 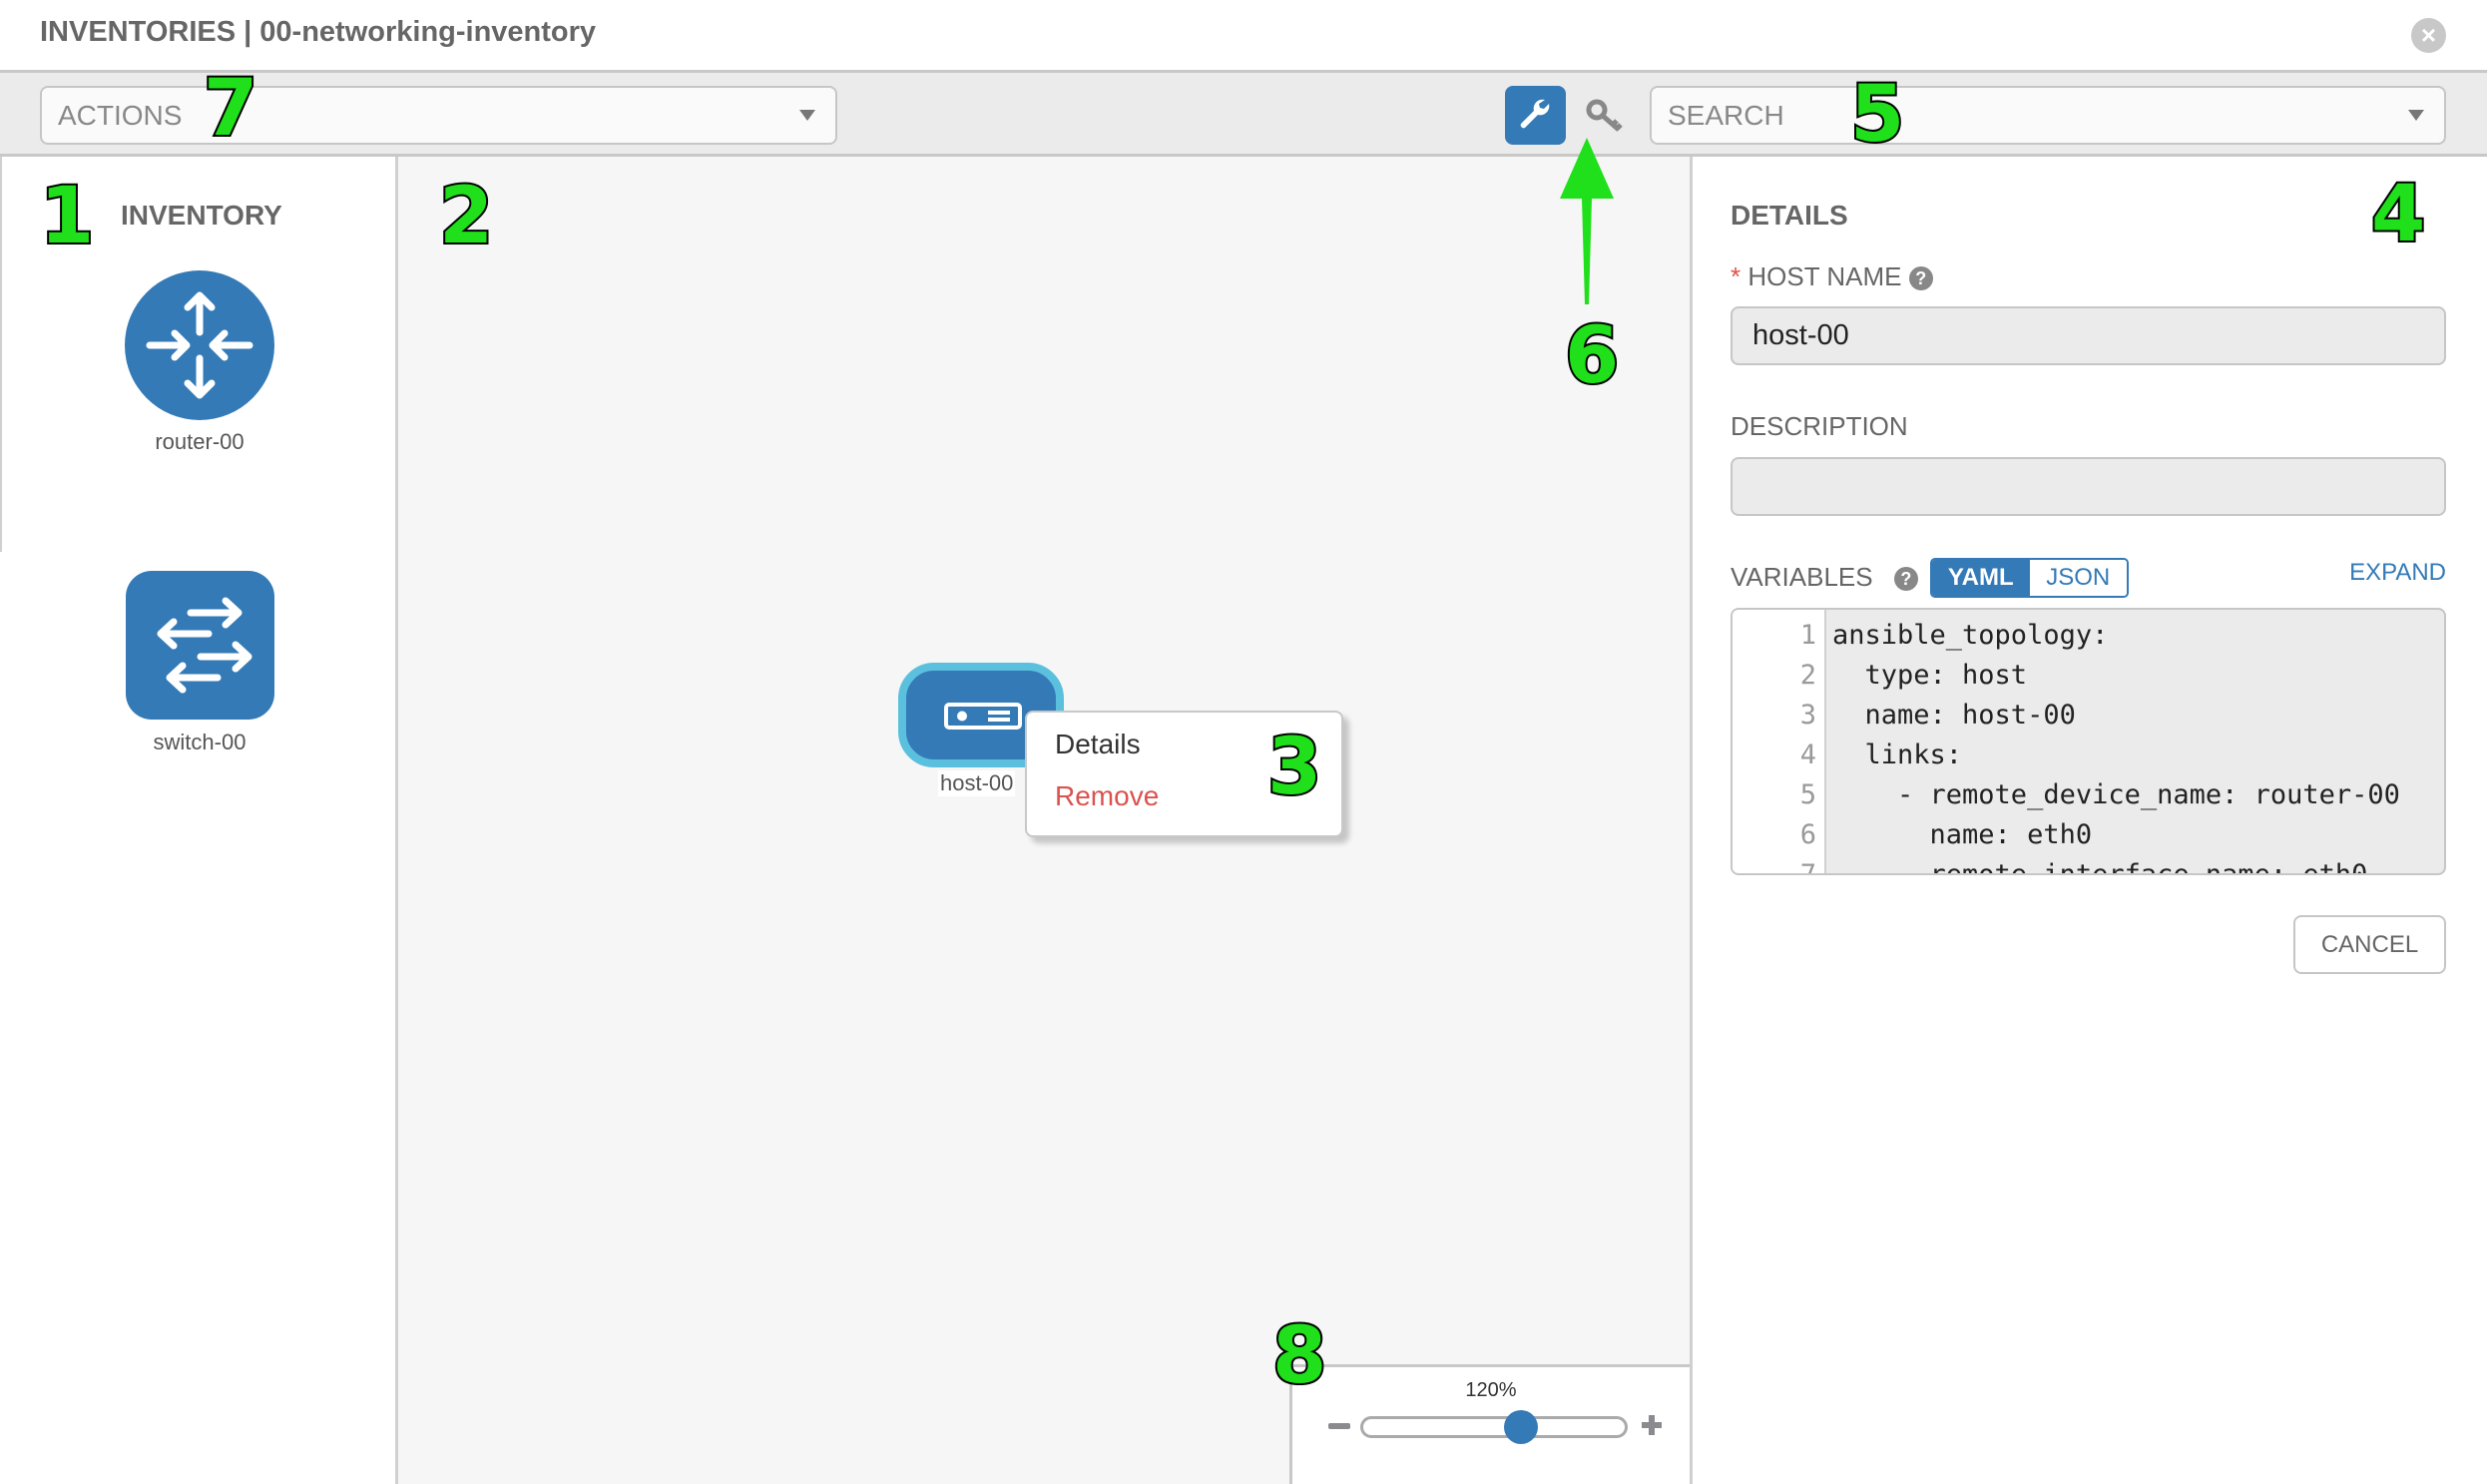 I want to click on details-title: DETAILS, so click(x=1789, y=215).